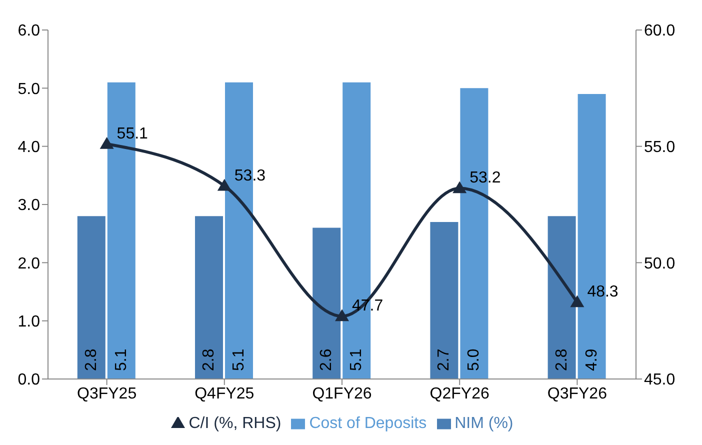  What do you see at coordinates (660, 380) in the screenshot?
I see `y2-tick-label: 45.0` at bounding box center [660, 380].